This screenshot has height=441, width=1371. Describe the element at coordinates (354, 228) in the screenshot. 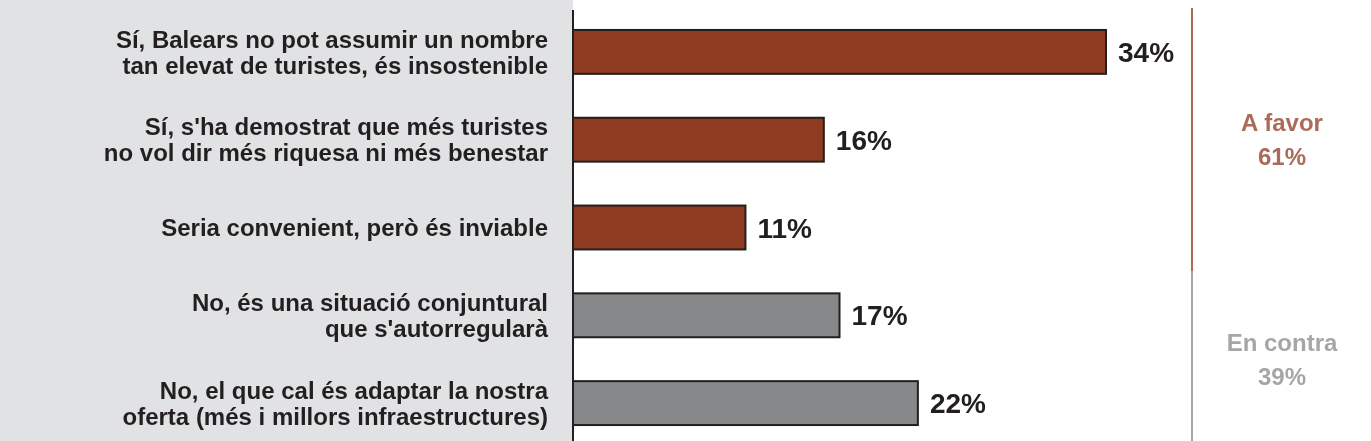

I see `y-tick-label: Seria convenient, però és inviable` at that location.